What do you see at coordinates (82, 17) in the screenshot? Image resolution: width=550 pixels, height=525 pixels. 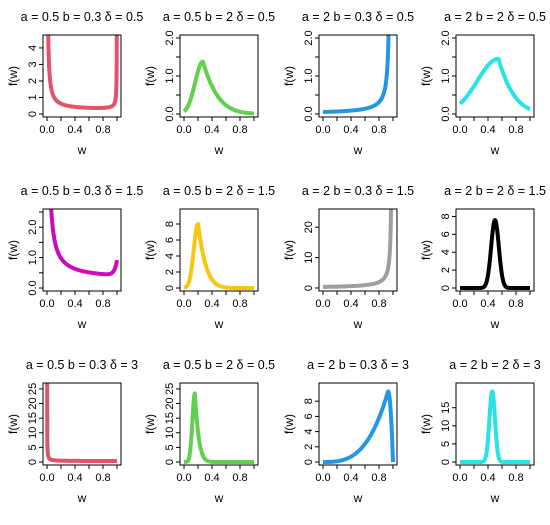 I see `panel-title: a = 0.5 b = 0.3 δ = 0.5` at bounding box center [82, 17].